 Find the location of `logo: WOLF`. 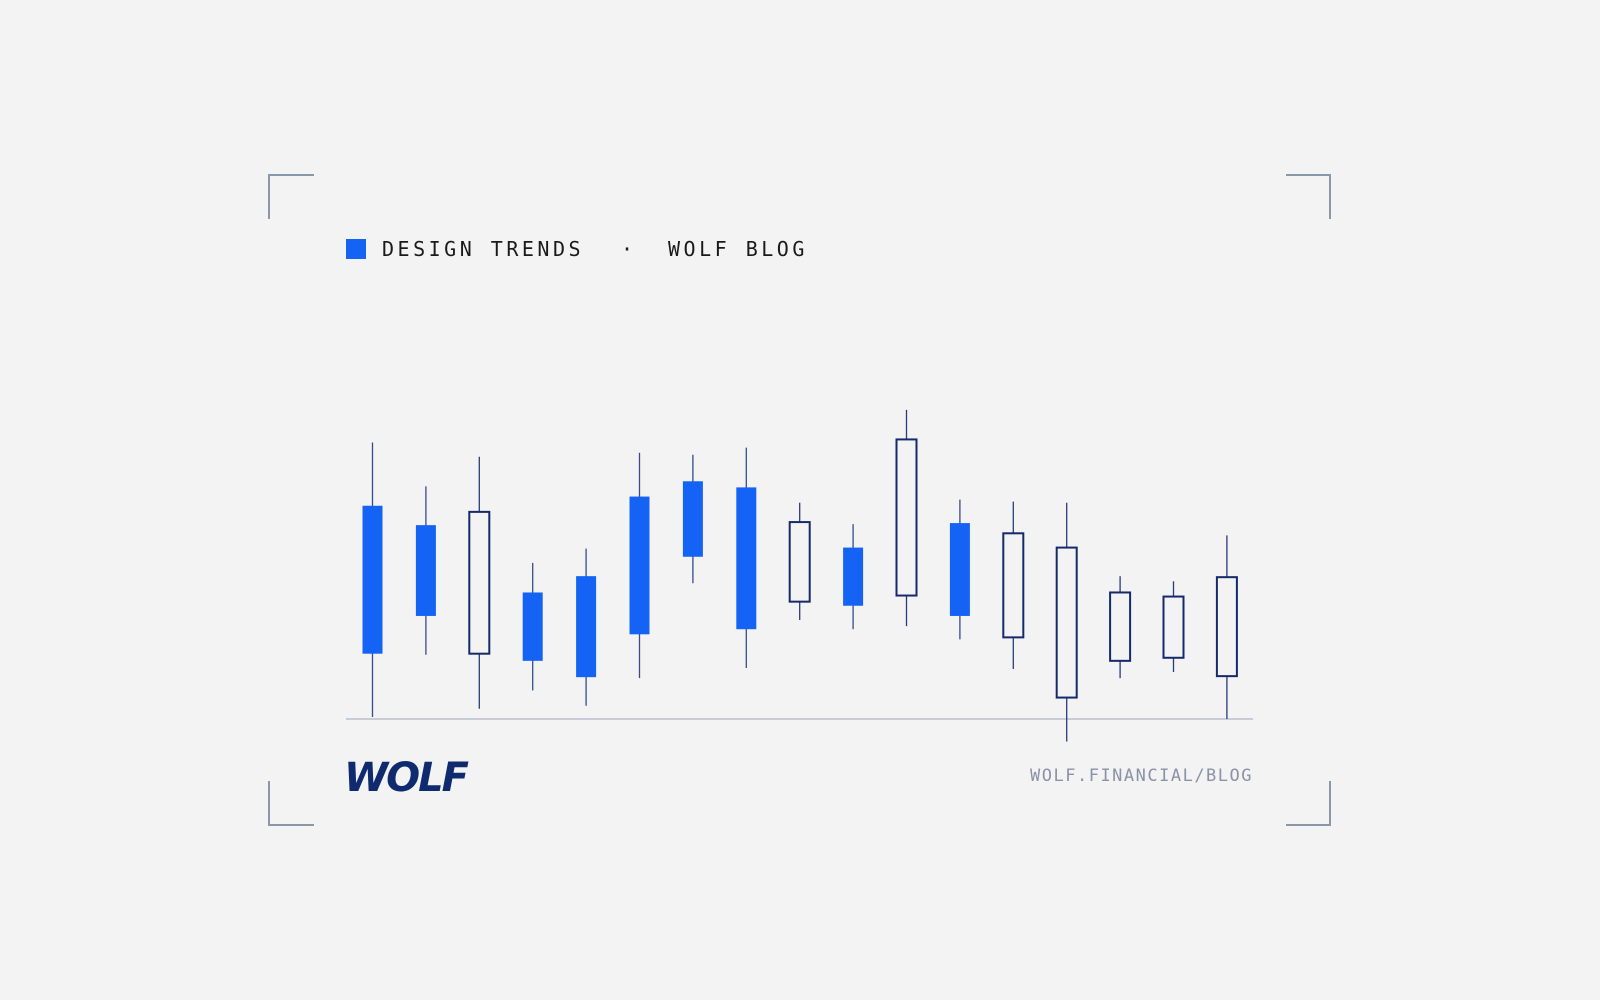

logo: WOLF is located at coordinates (406, 778).